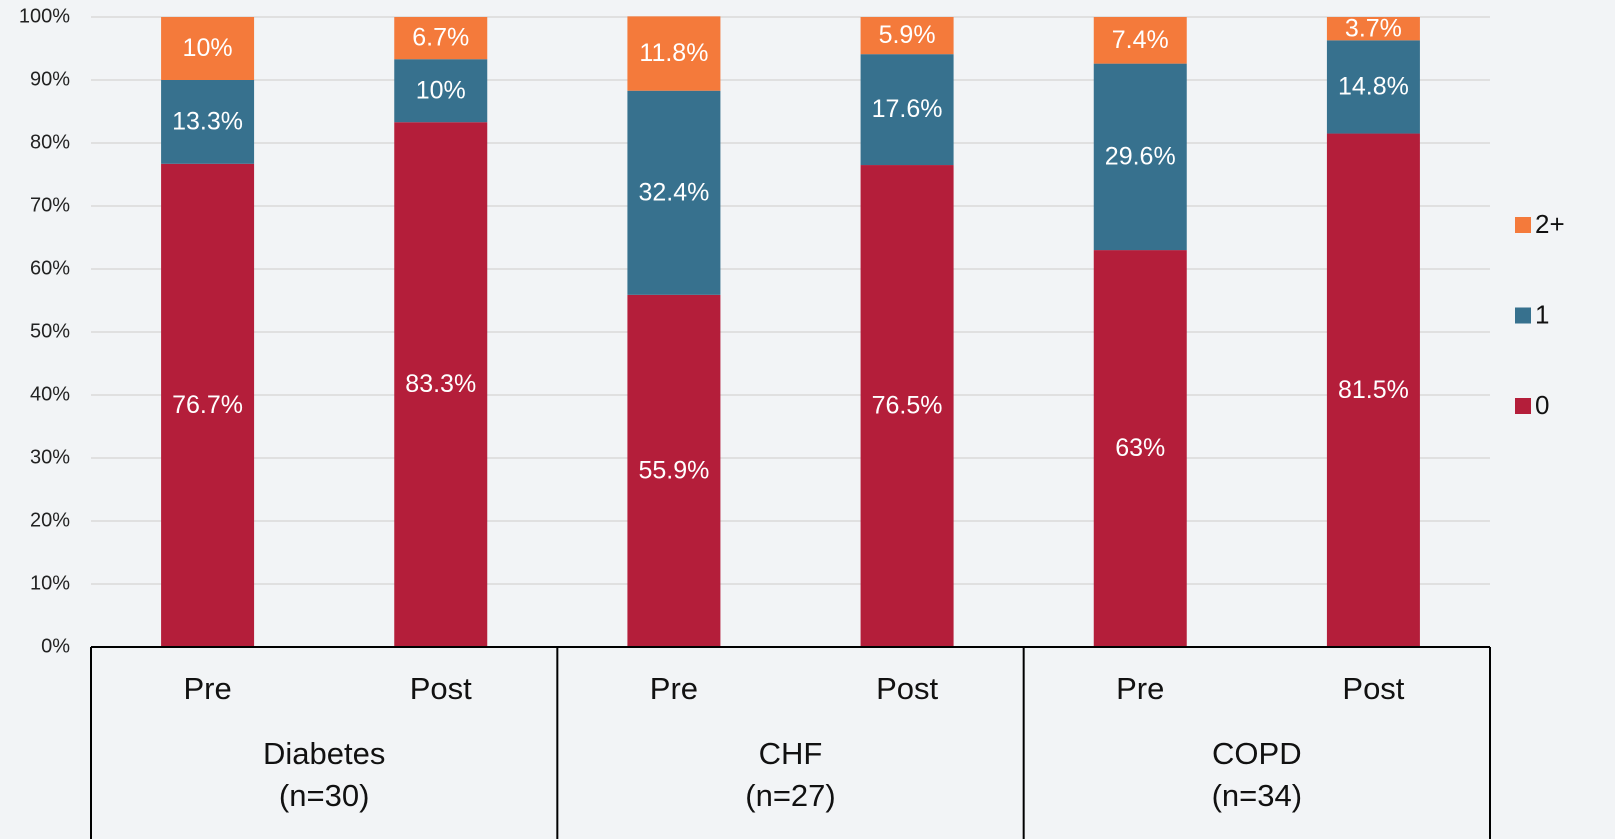 The image size is (1615, 839). I want to click on data-label: 6.7%, so click(440, 38).